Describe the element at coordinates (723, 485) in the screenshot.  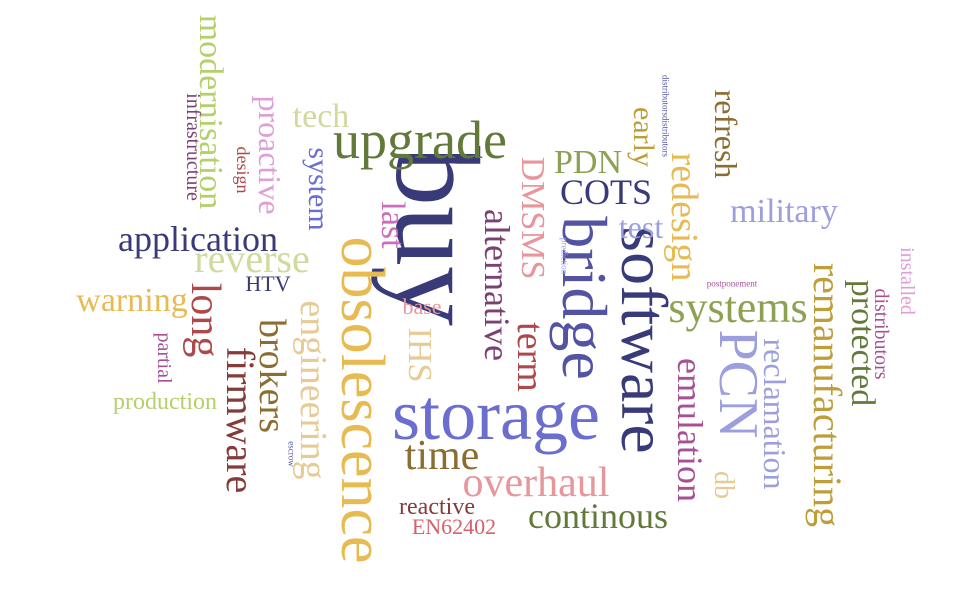
I see `word-db: db` at that location.